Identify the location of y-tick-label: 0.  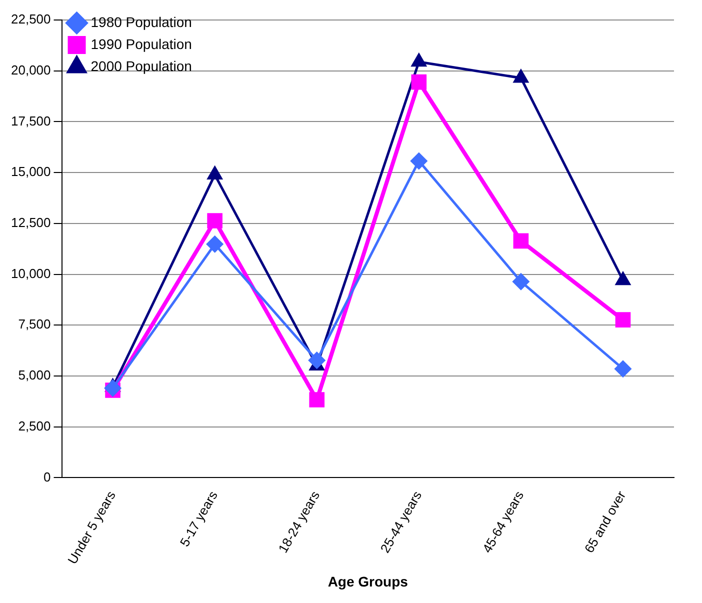
(47, 476).